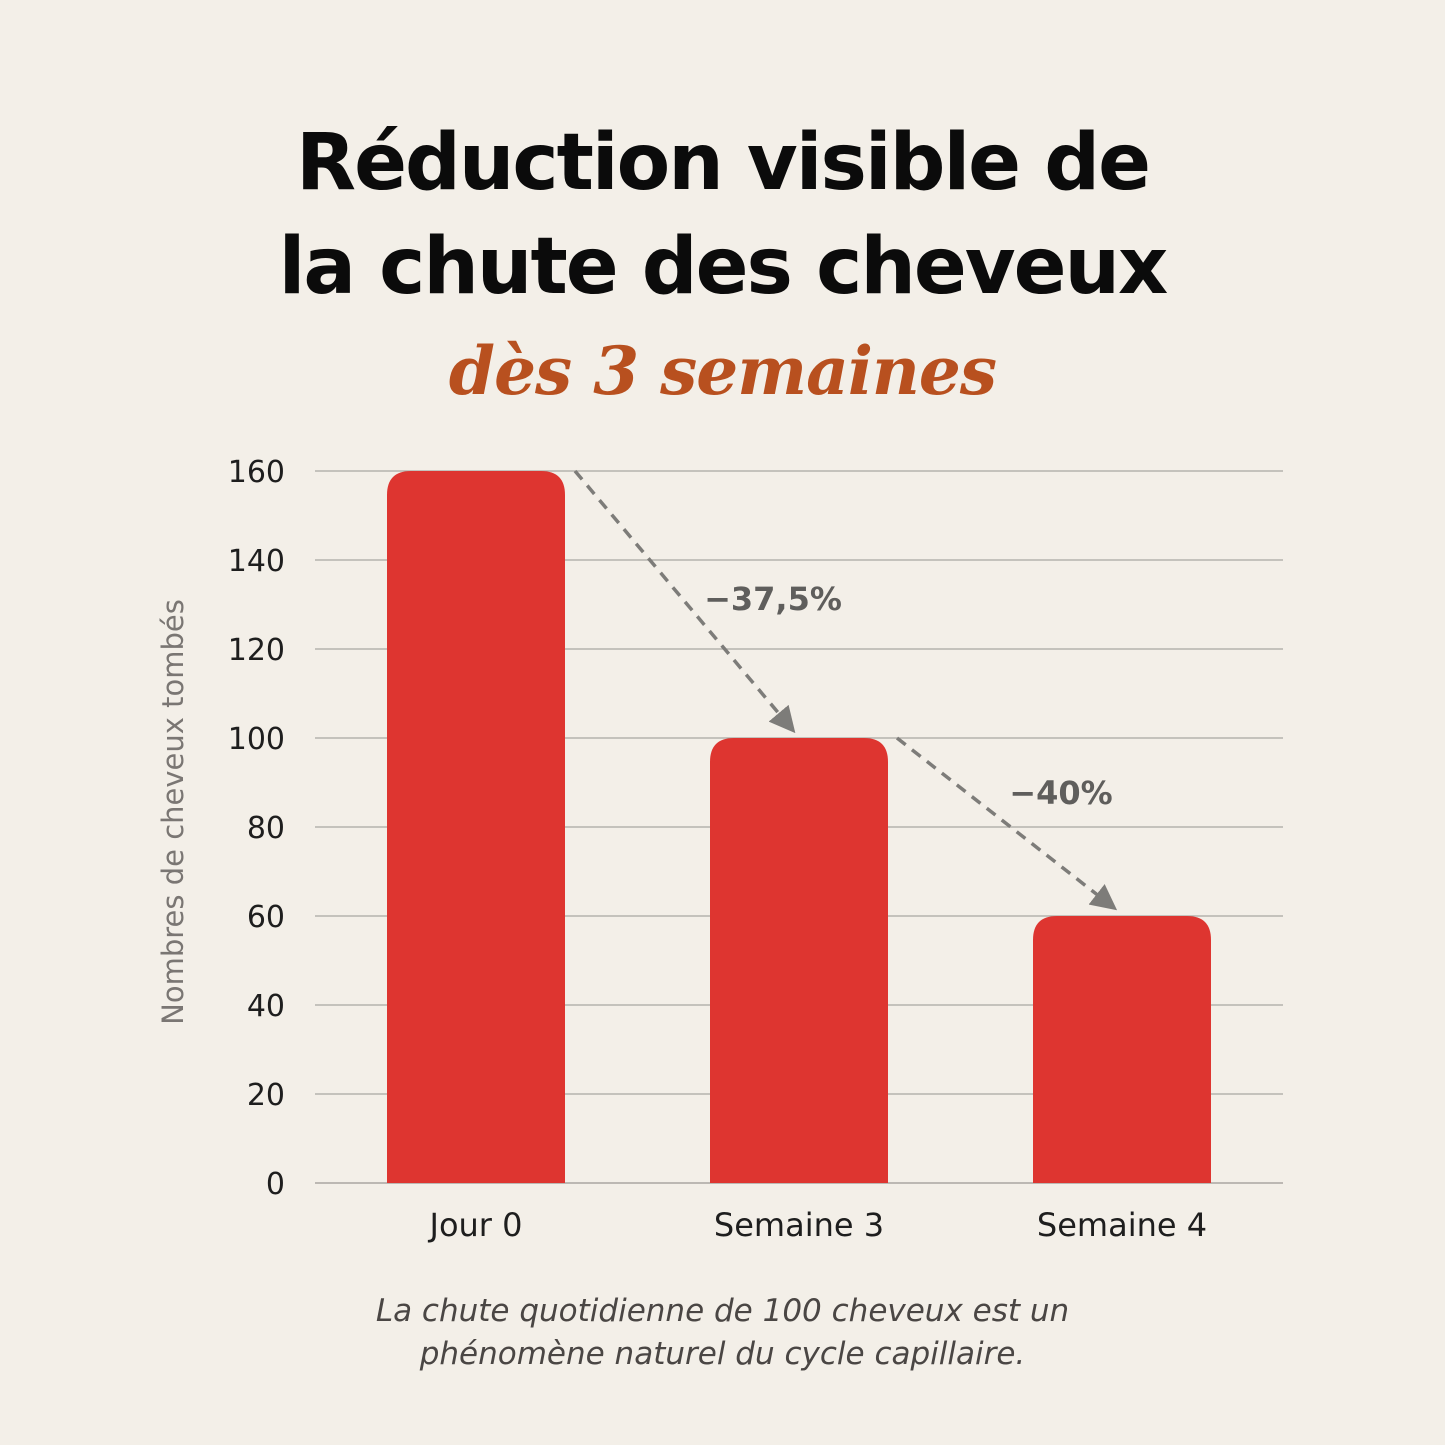 This screenshot has height=1445, width=1445. I want to click on x-tick-label: Semaine 3, so click(799, 1225).